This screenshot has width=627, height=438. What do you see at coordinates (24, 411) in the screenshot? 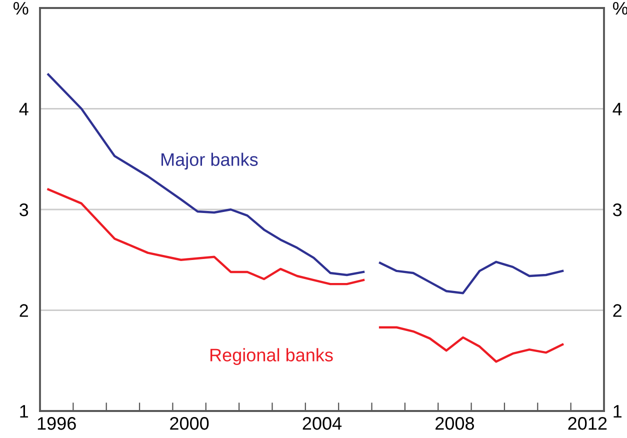
I see `y-tick-label: 1` at bounding box center [24, 411].